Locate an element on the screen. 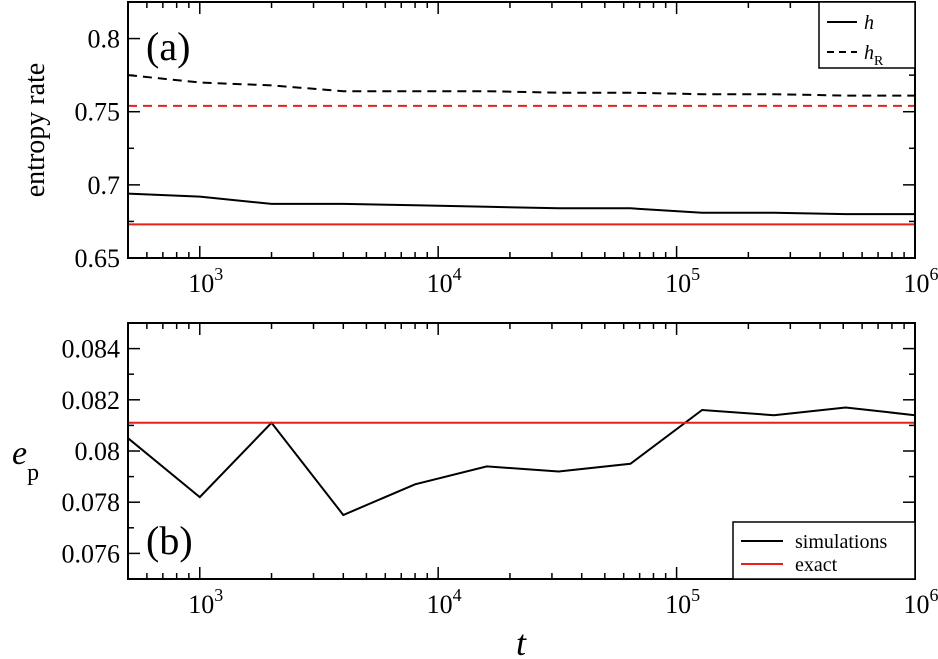  y-tick-label: 0.082 is located at coordinates (91, 400).